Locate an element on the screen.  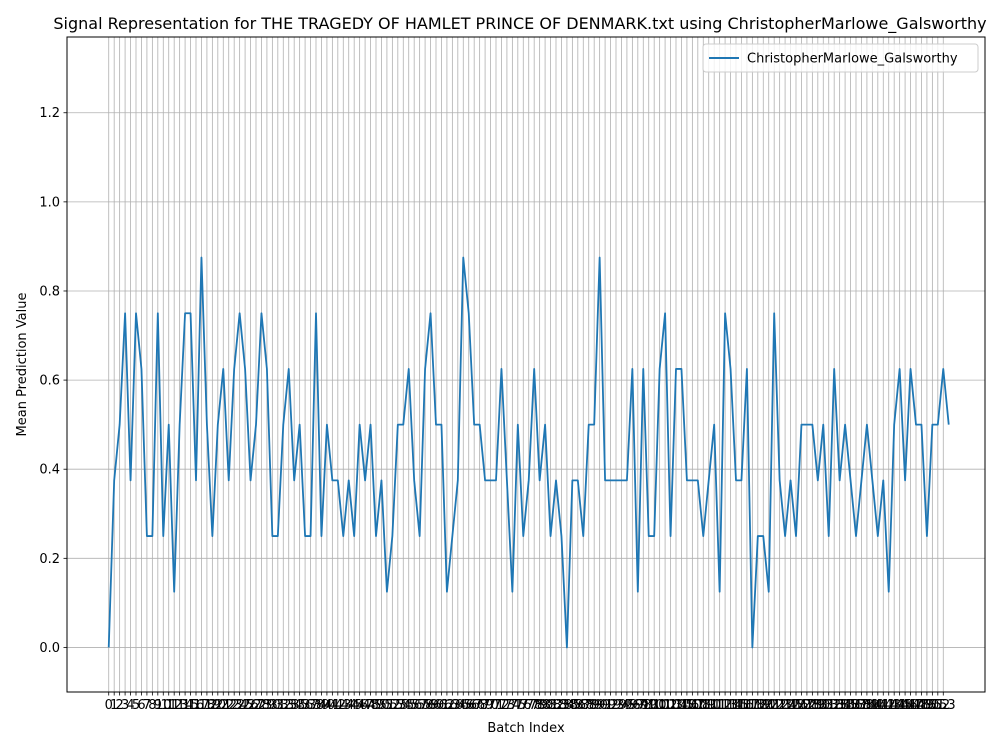
x-tick-label: 21 is located at coordinates (223, 705).